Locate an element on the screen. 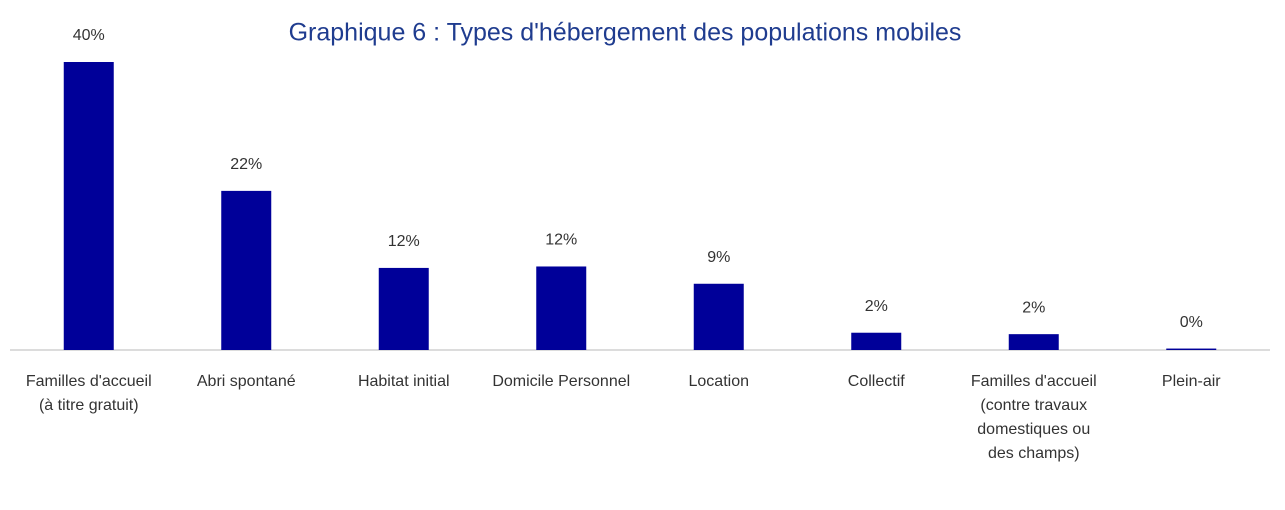 This screenshot has width=1285, height=510. data-label: 40% is located at coordinates (89, 35).